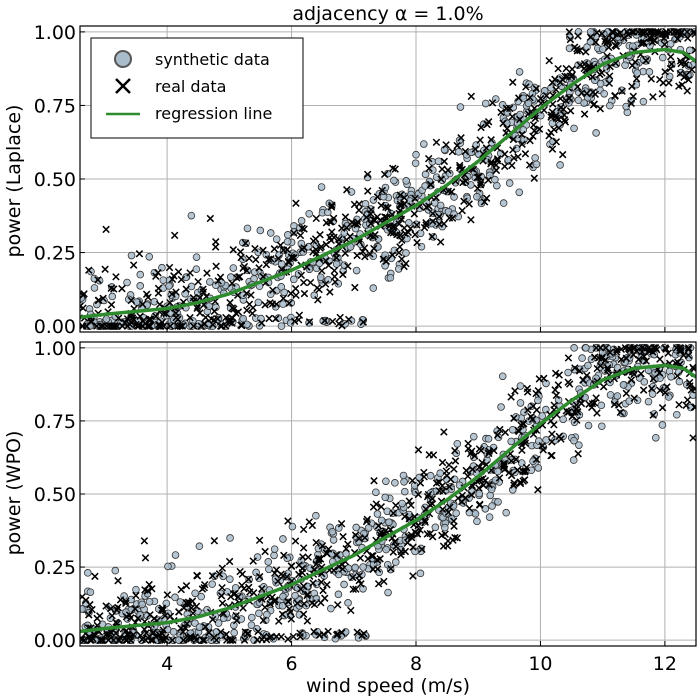  What do you see at coordinates (416, 664) in the screenshot?
I see `x-tick-label: 8` at bounding box center [416, 664].